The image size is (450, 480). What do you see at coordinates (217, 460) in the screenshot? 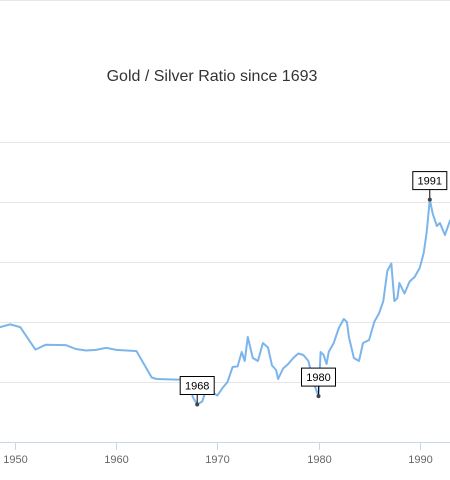
I see `x-tick-label: 1970` at bounding box center [217, 460].